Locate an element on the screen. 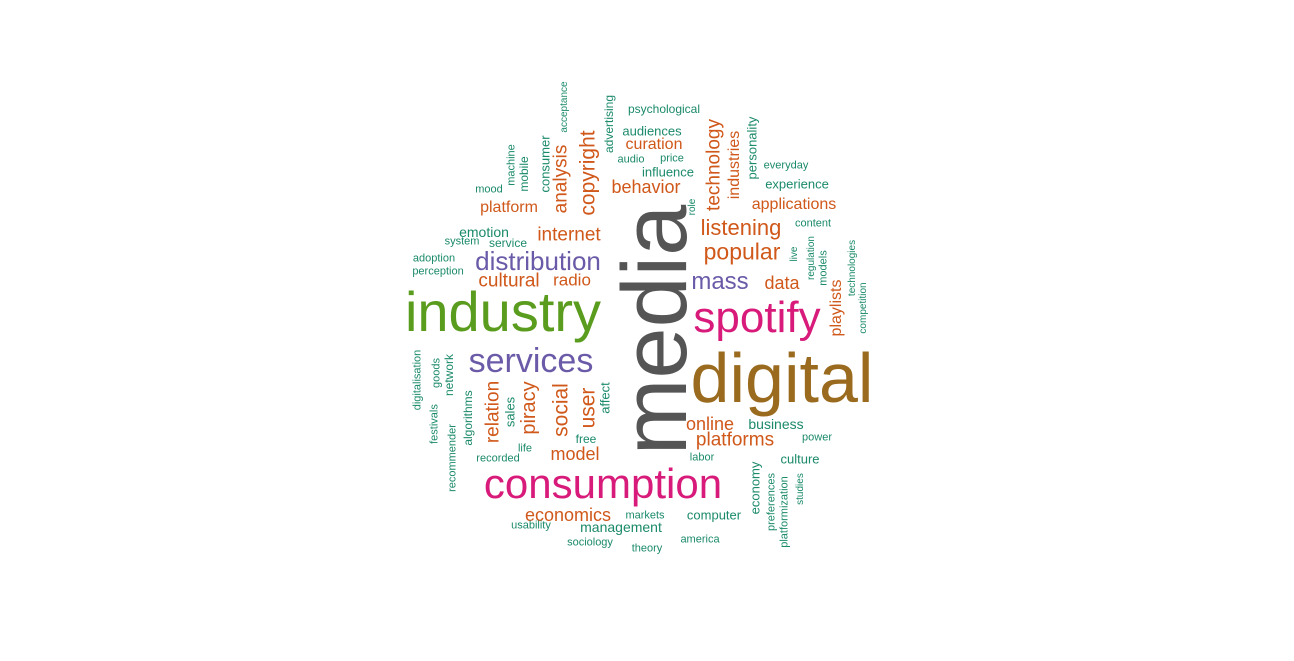 Image resolution: width=1294 pixels, height=661 pixels. word-culture: culture is located at coordinates (800, 459).